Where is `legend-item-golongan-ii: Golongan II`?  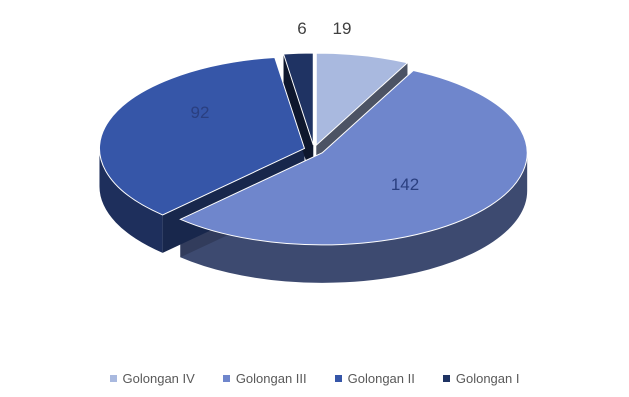 legend-item-golongan-ii: Golongan II is located at coordinates (375, 378).